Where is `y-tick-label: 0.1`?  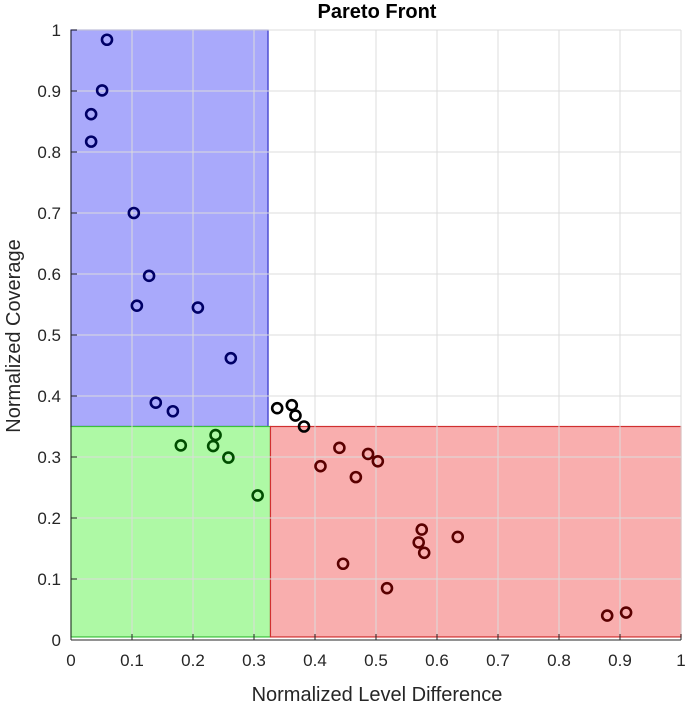 y-tick-label: 0.1 is located at coordinates (49, 579).